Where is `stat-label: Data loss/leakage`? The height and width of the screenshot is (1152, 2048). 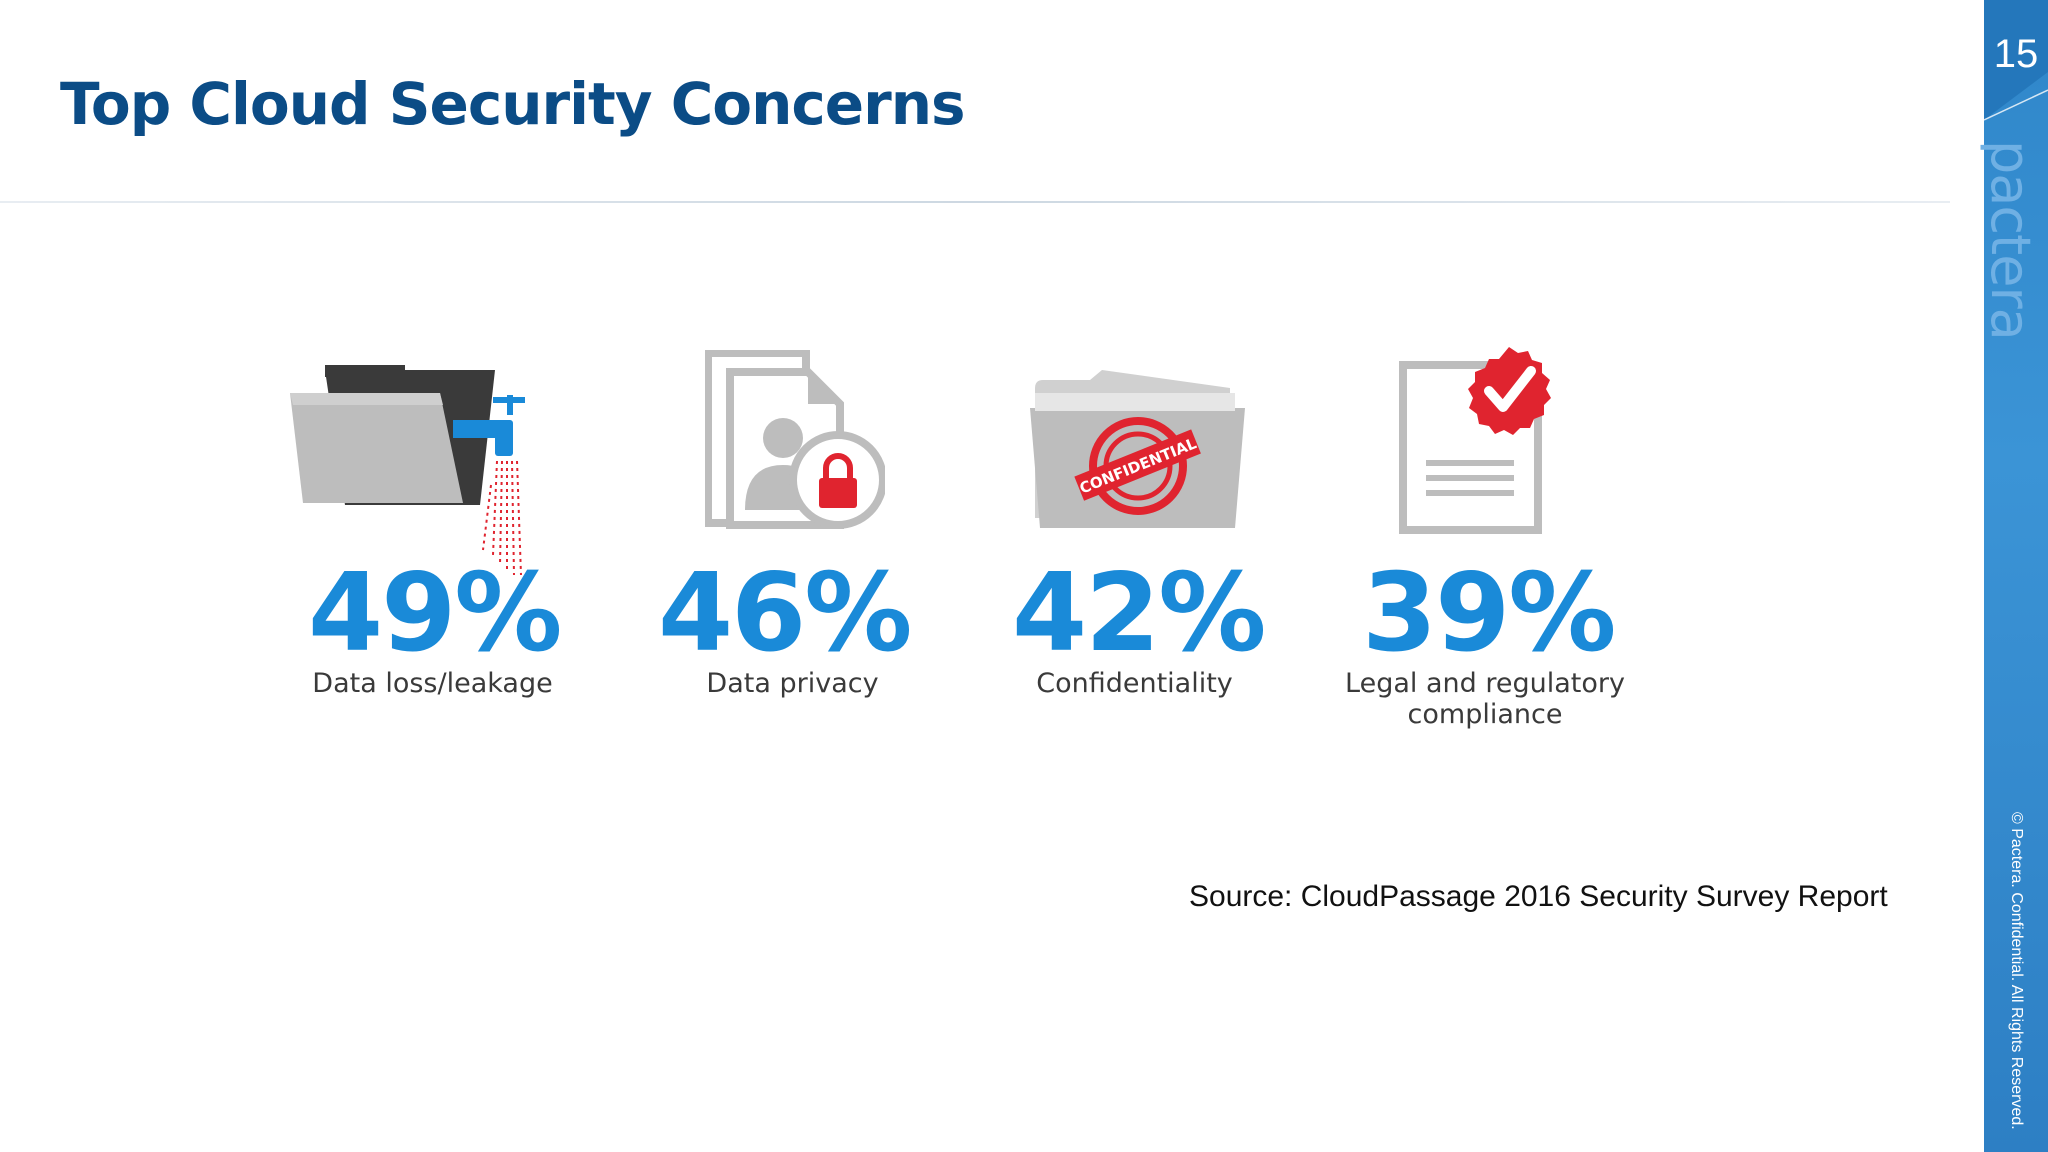
stat-label: Data loss/leakage is located at coordinates (432, 683).